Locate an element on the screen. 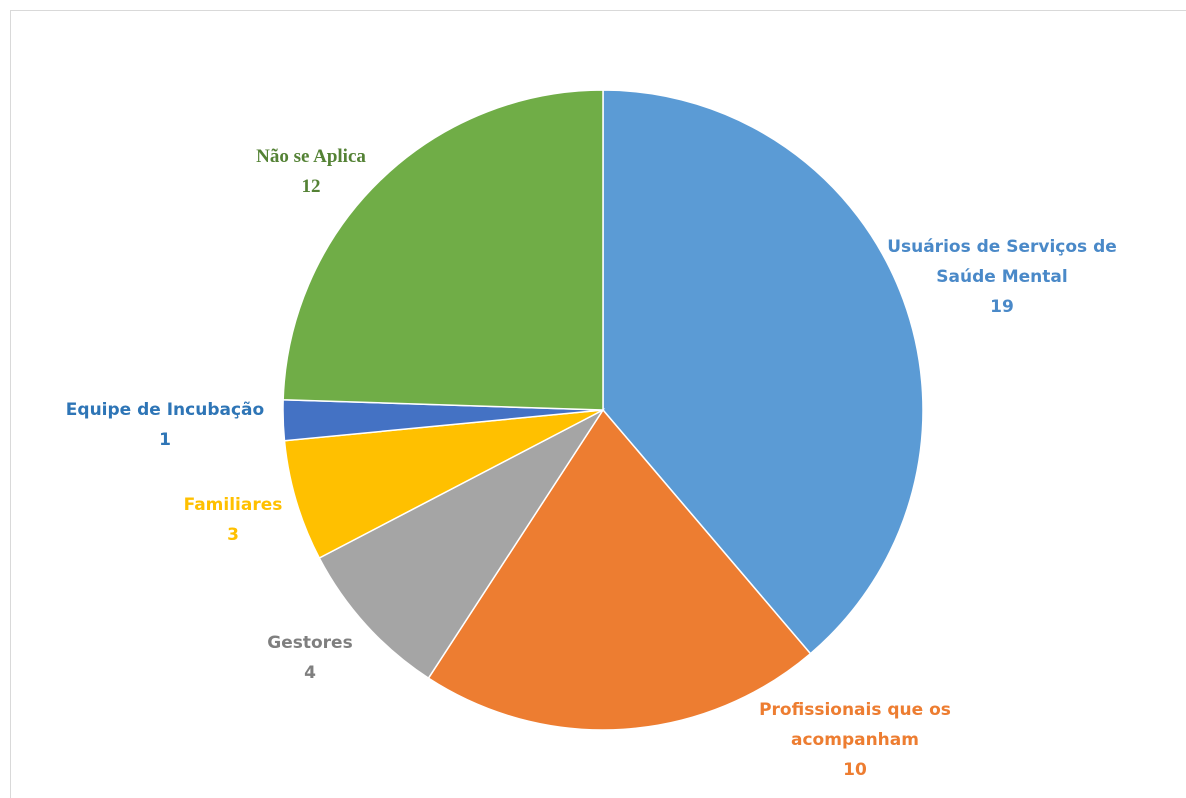 This screenshot has height=798, width=1186. slice-name: Usuários de Serviços de Saúde Mental is located at coordinates (1002, 262).